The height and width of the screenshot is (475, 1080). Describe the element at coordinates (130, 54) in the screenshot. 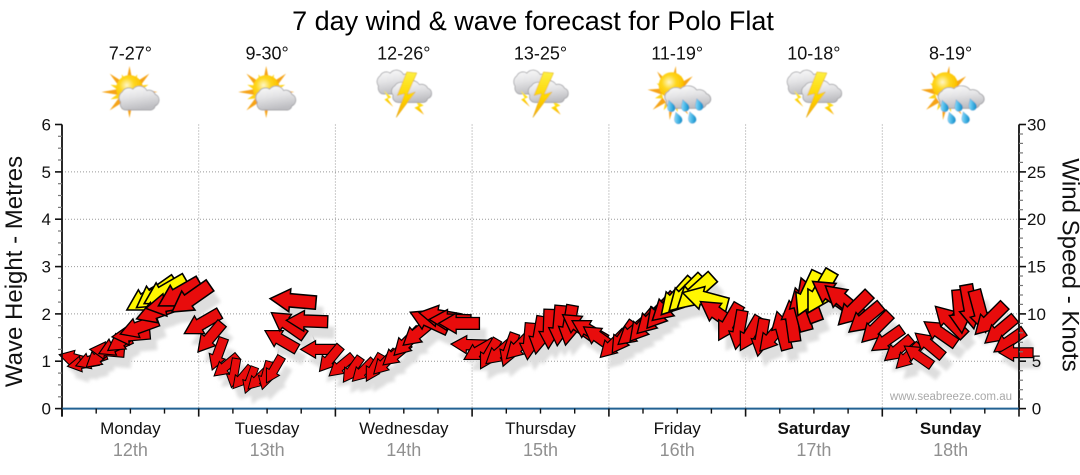

I see `svg-text: 7-27°` at that location.